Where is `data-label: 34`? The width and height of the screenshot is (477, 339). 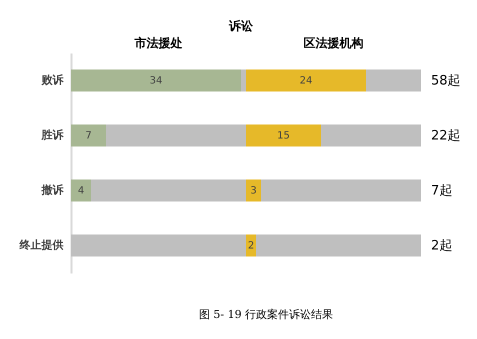
data-label: 34 is located at coordinates (156, 81).